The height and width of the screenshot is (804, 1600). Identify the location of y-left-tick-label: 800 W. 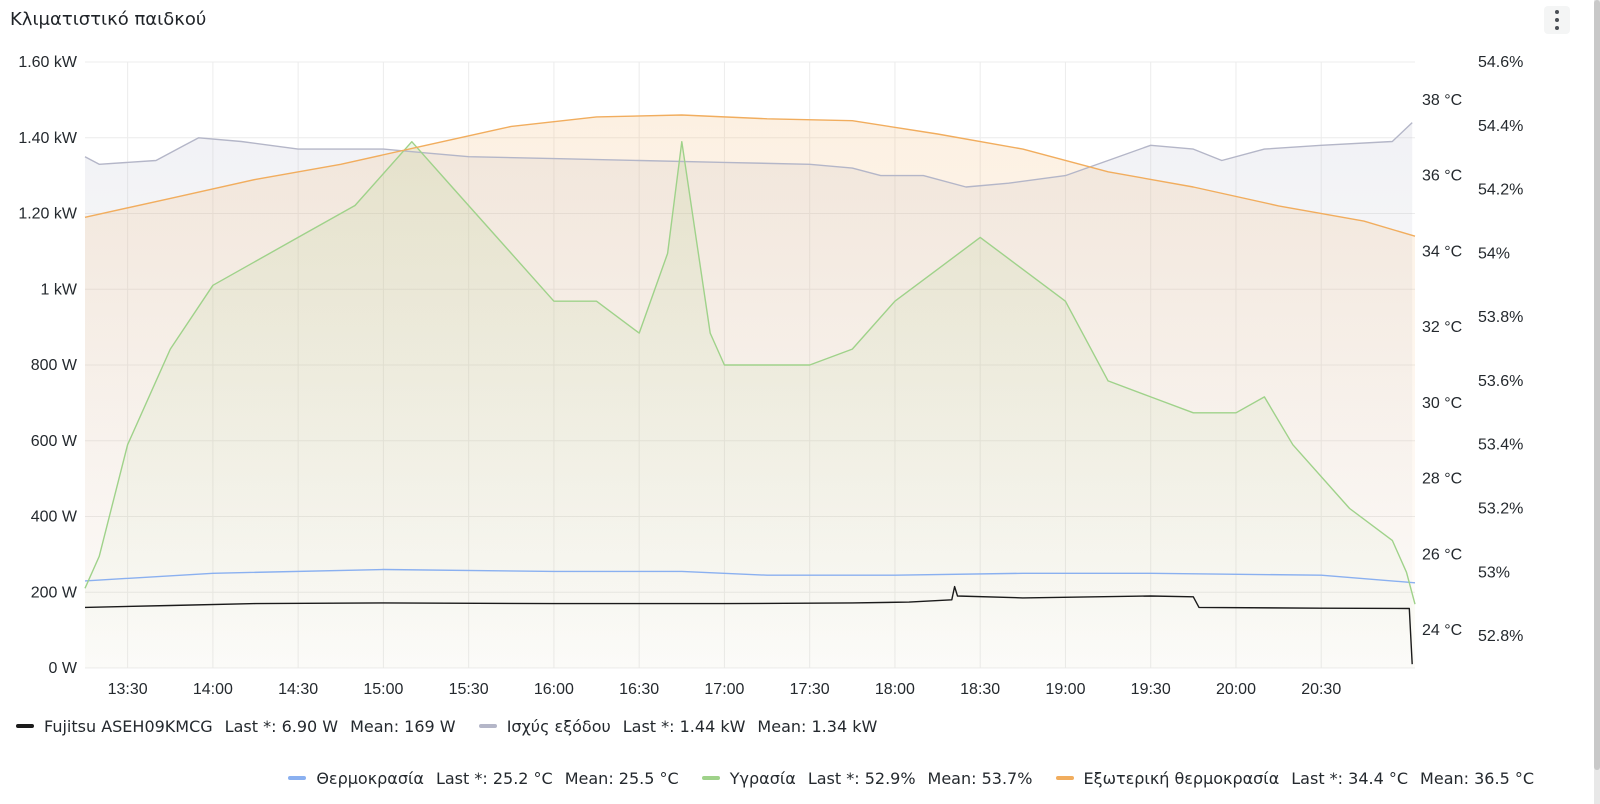
(54, 365).